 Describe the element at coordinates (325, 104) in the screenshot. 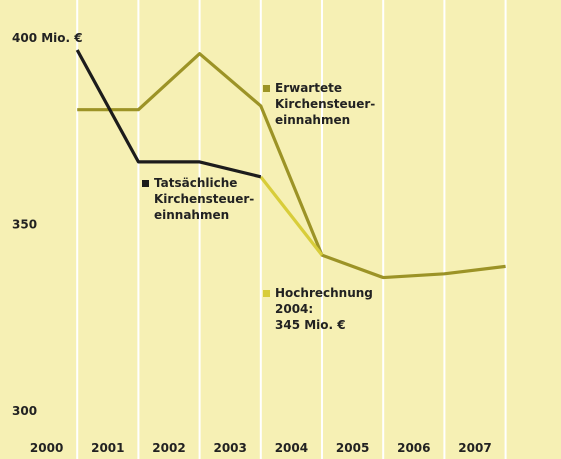

I see `legend-label: Erwartete Kirchensteuer-einnahmen` at that location.